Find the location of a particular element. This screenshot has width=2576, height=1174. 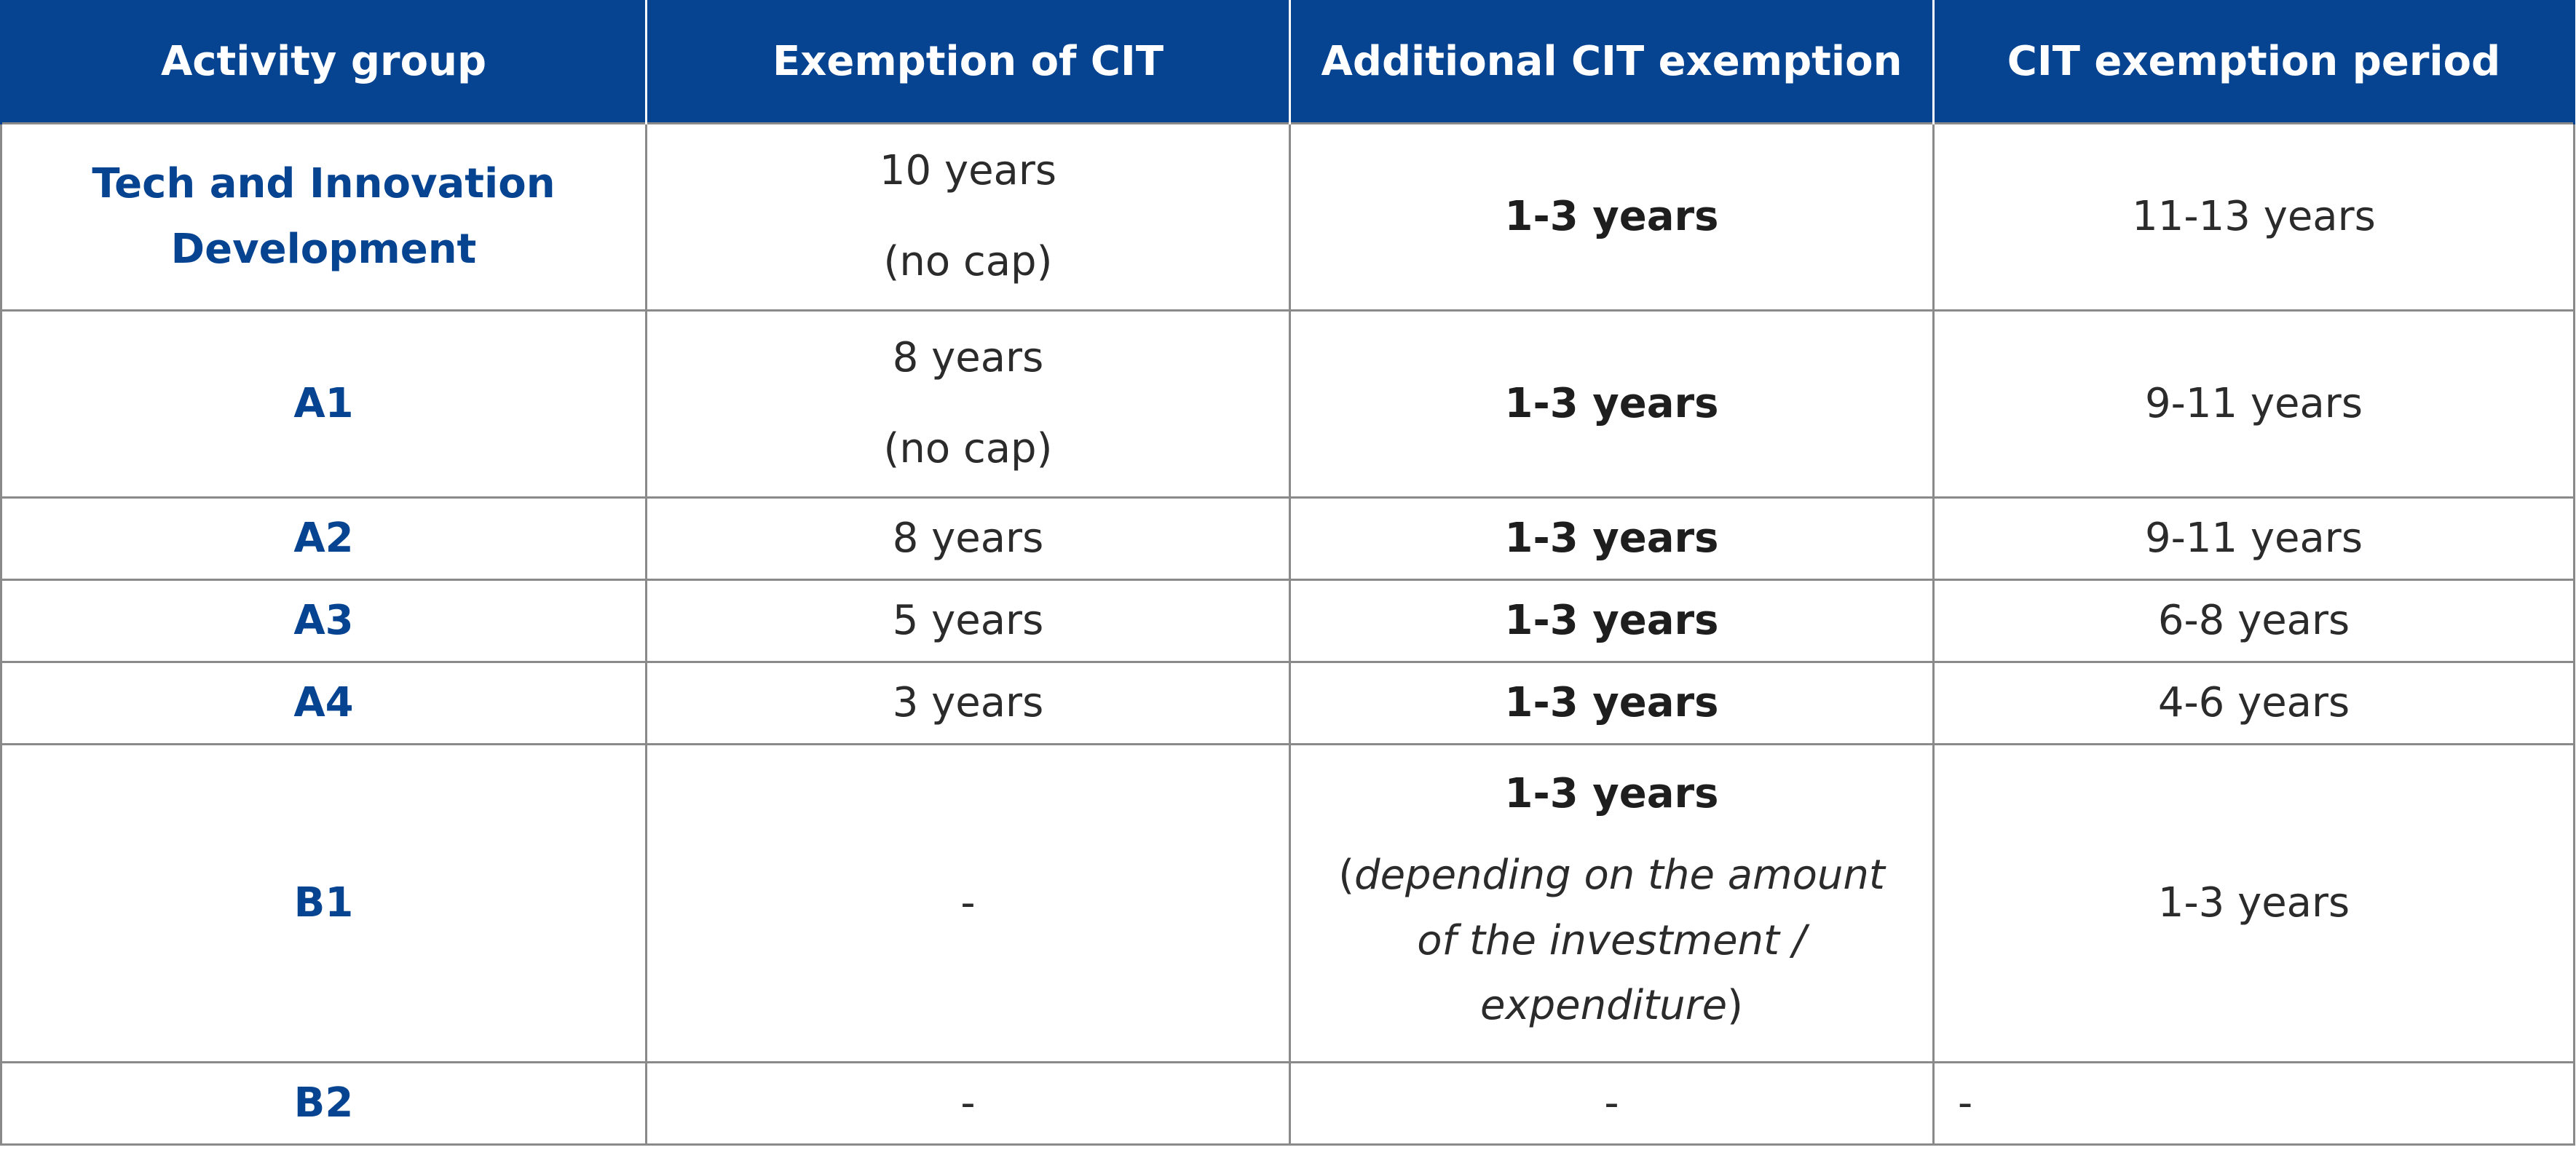

activity-group-cell: Tech and Innovation Development is located at coordinates (323, 217).